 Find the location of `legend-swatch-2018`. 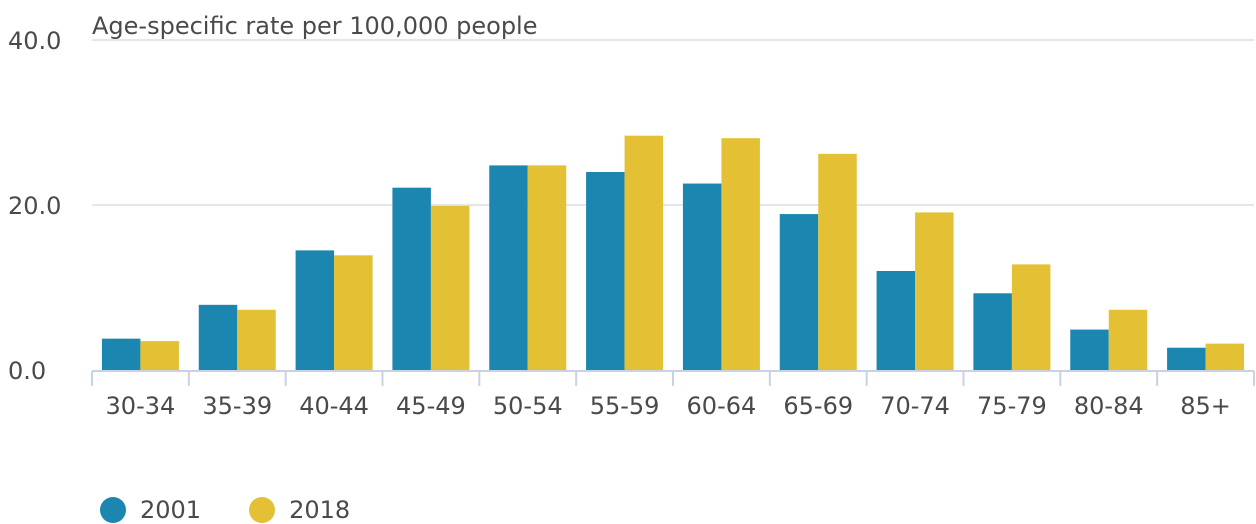

legend-swatch-2018 is located at coordinates (262, 510).